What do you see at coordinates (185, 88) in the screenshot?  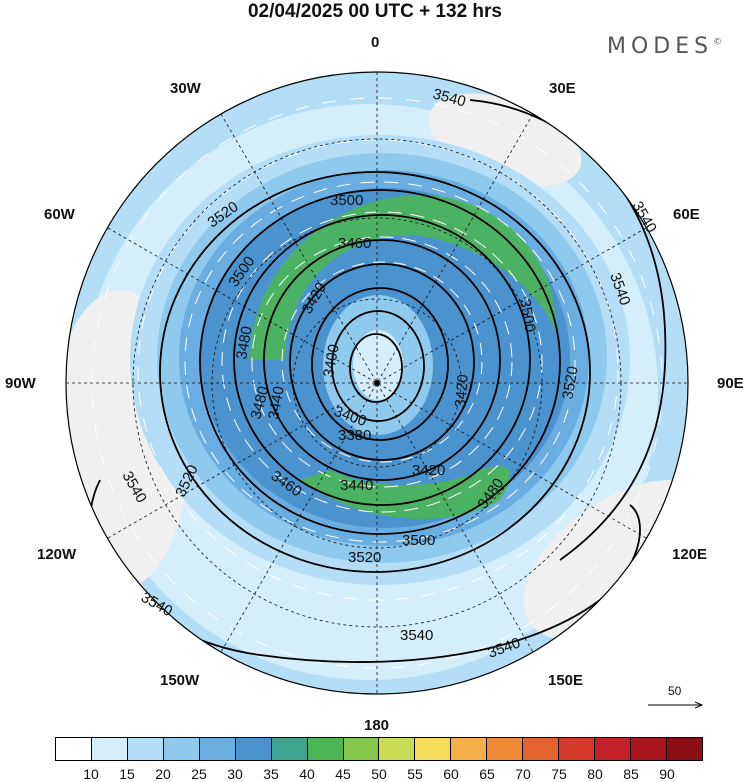 I see `lon-label-30w: 30W` at bounding box center [185, 88].